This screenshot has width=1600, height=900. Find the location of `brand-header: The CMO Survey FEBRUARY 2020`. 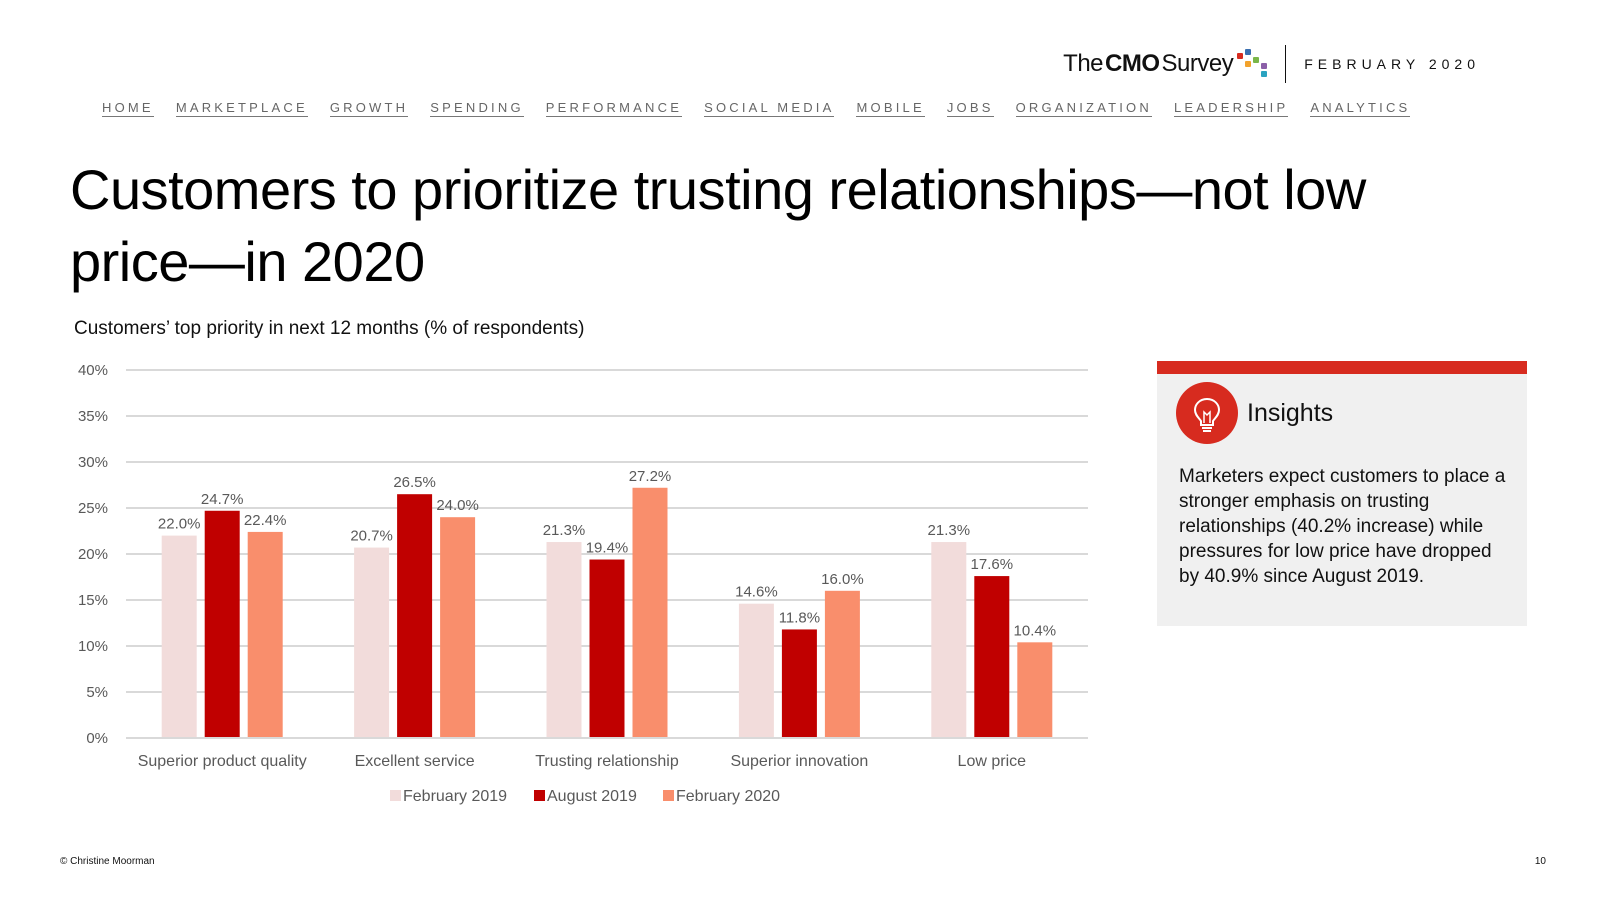

brand-header: The CMO Survey FEBRUARY 2020 is located at coordinates (1271, 64).